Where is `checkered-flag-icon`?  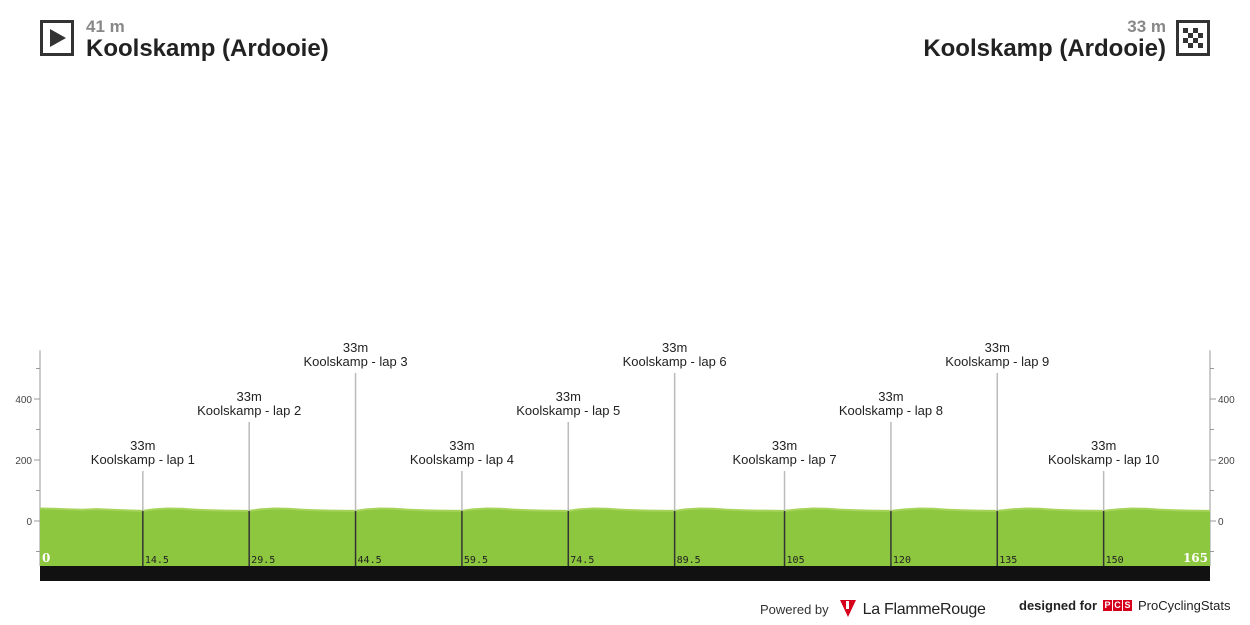 checkered-flag-icon is located at coordinates (1193, 38).